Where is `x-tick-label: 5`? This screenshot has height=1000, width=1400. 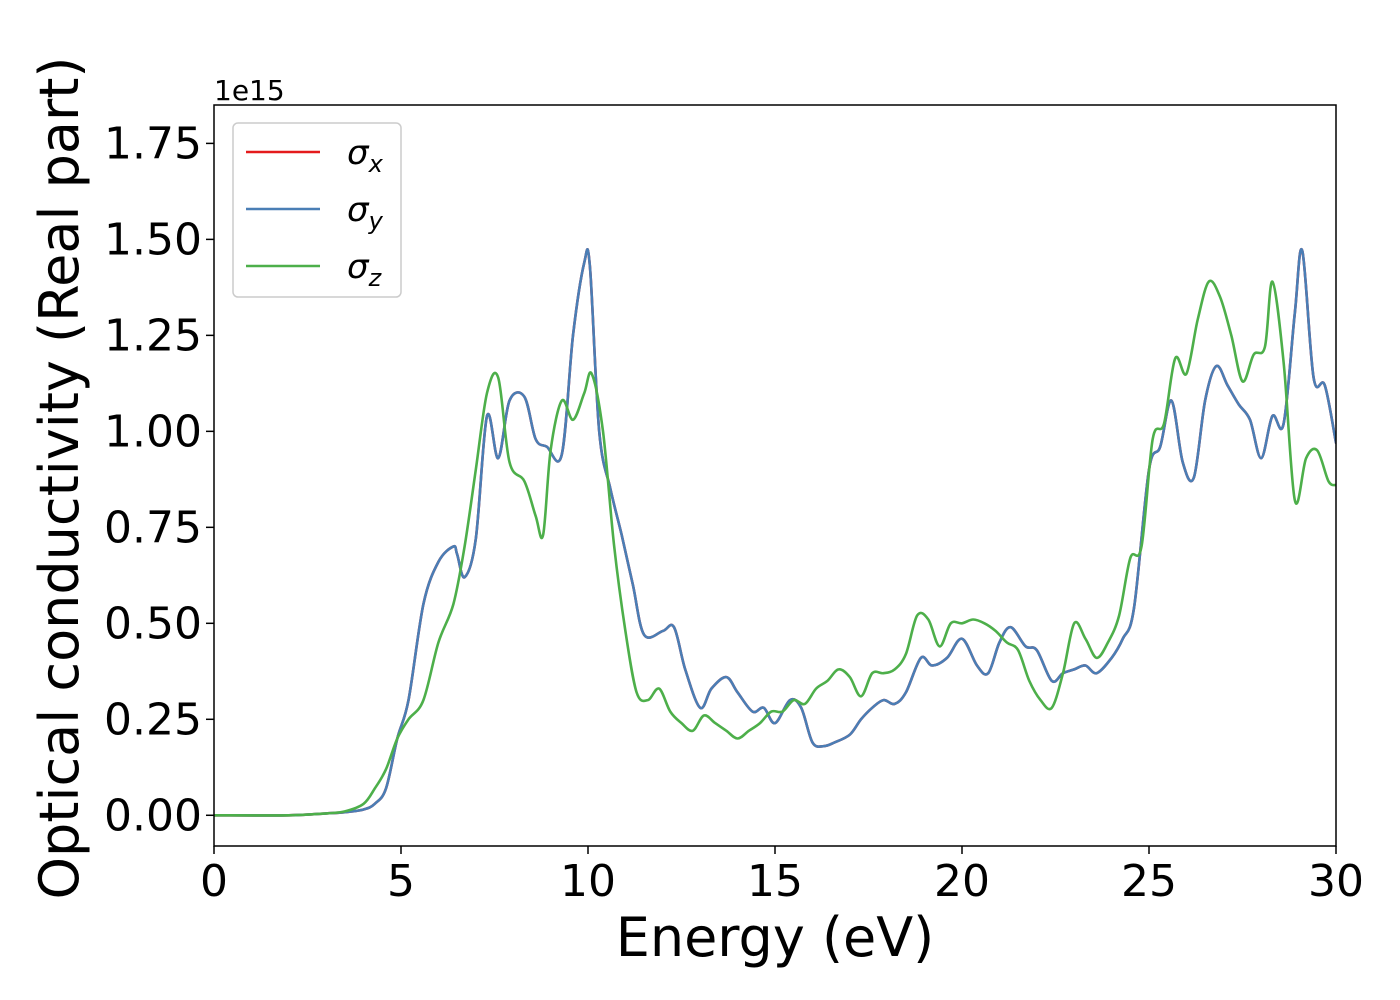 x-tick-label: 5 is located at coordinates (401, 881).